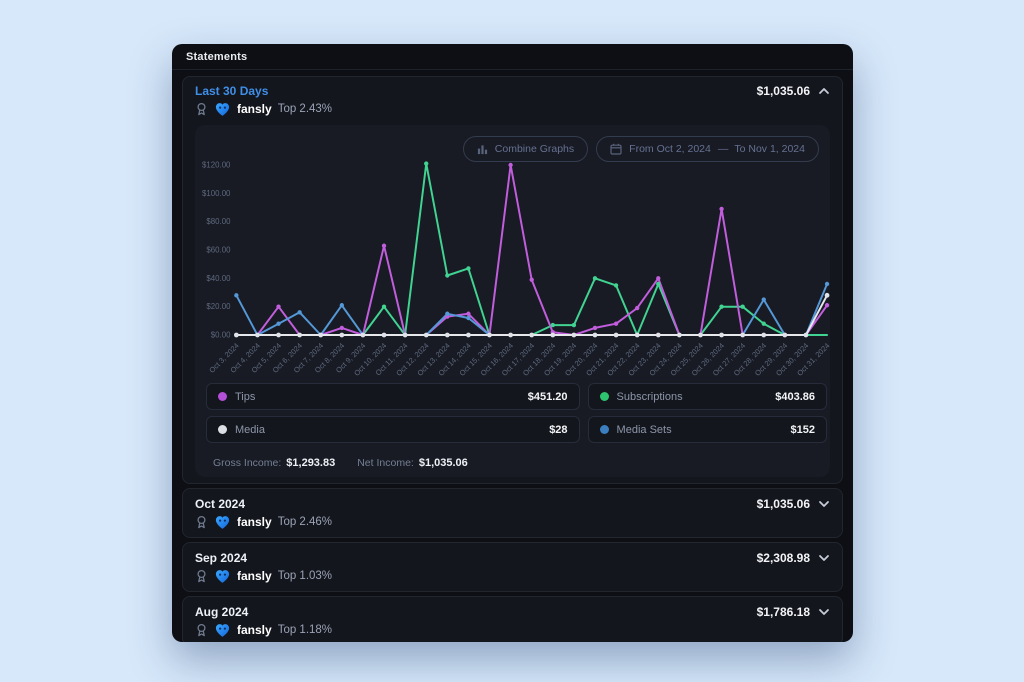  I want to click on statement-row-aug-2024: Aug 2024 $1,786.18 fansly Top 1.18%, so click(512, 619).